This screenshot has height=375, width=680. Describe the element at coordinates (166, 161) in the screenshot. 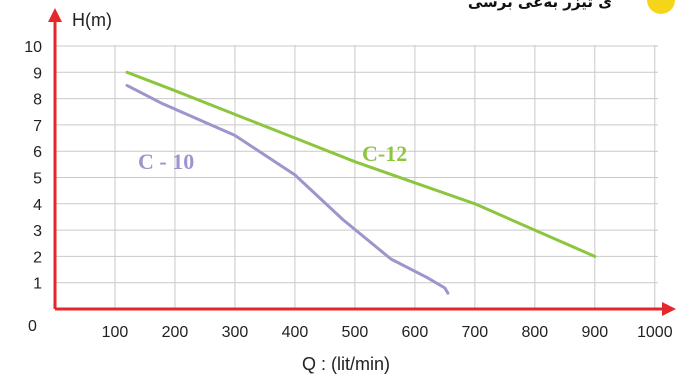

I see `series-label-c10: C - 10` at that location.